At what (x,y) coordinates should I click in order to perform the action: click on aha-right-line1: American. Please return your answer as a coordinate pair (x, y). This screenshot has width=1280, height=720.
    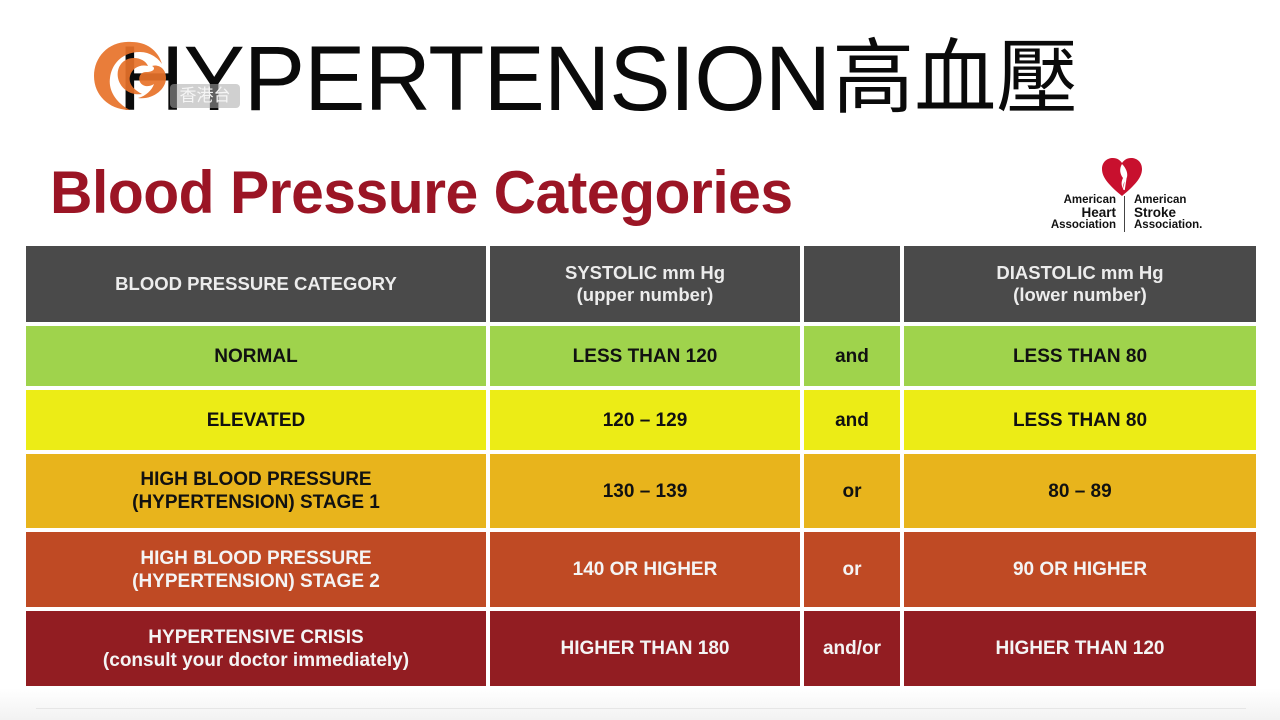
    Looking at the image, I should click on (1160, 200).